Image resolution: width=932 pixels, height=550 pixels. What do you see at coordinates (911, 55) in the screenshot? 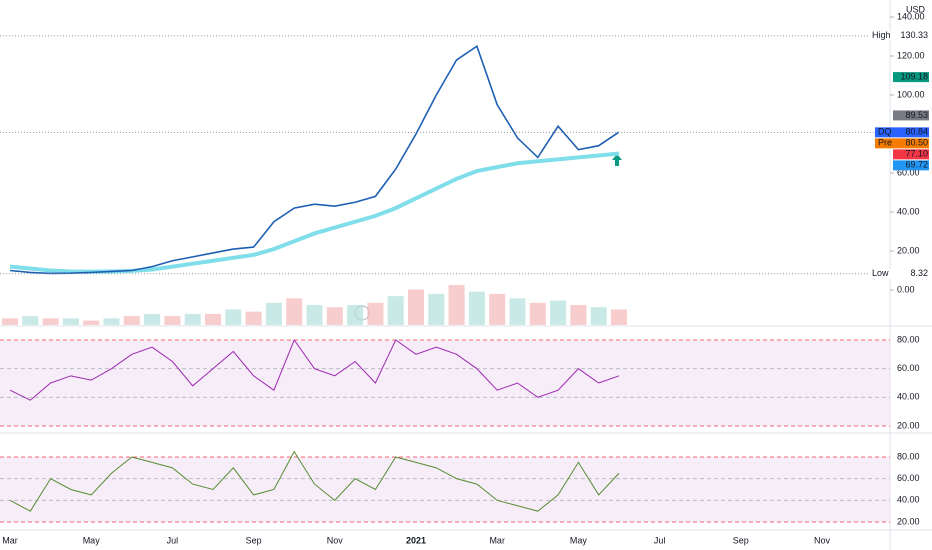
I see `y-tick-label: 120.00` at bounding box center [911, 55].